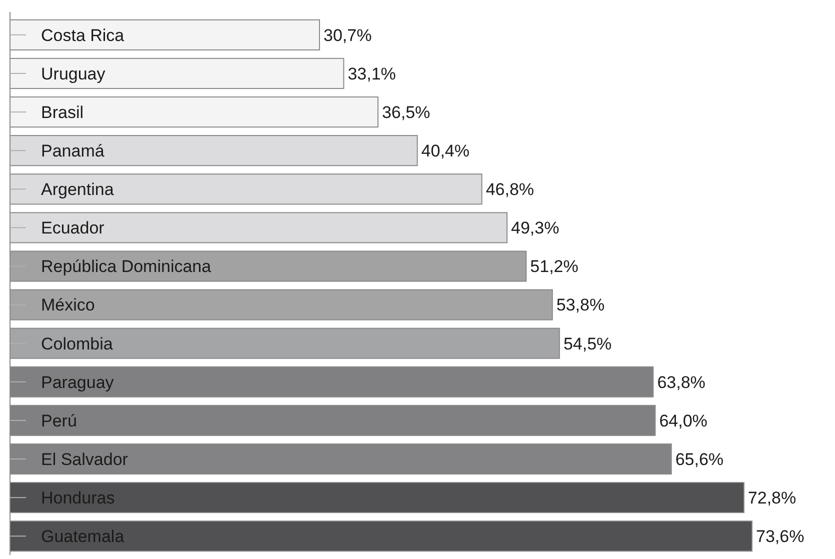  Describe the element at coordinates (406, 112) in the screenshot. I see `data-label: 36,5%` at that location.